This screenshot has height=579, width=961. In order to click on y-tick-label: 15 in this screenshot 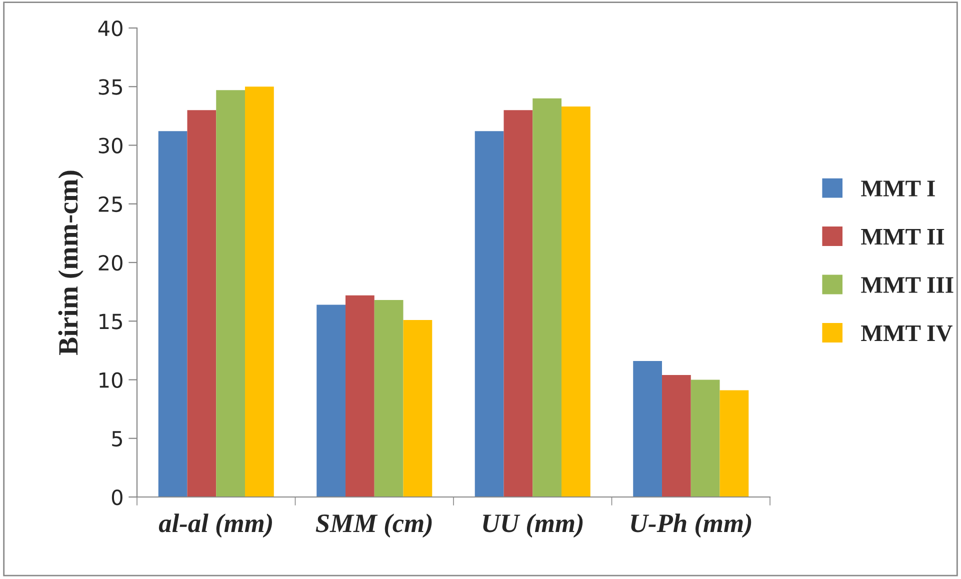, I will do `click(111, 322)`.